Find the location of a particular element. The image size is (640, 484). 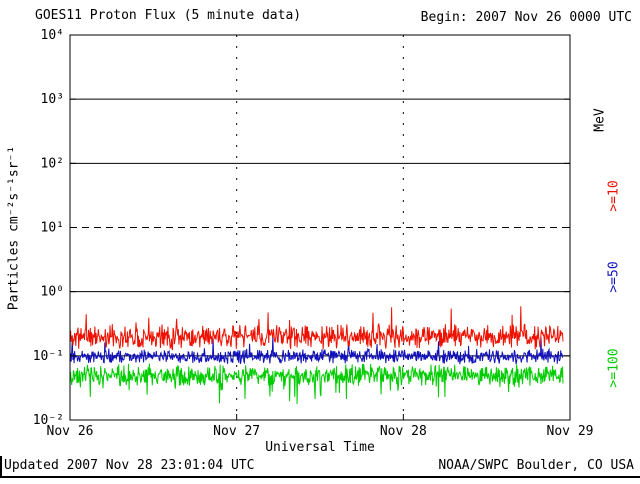

series-line-ge10 is located at coordinates (316, 328).